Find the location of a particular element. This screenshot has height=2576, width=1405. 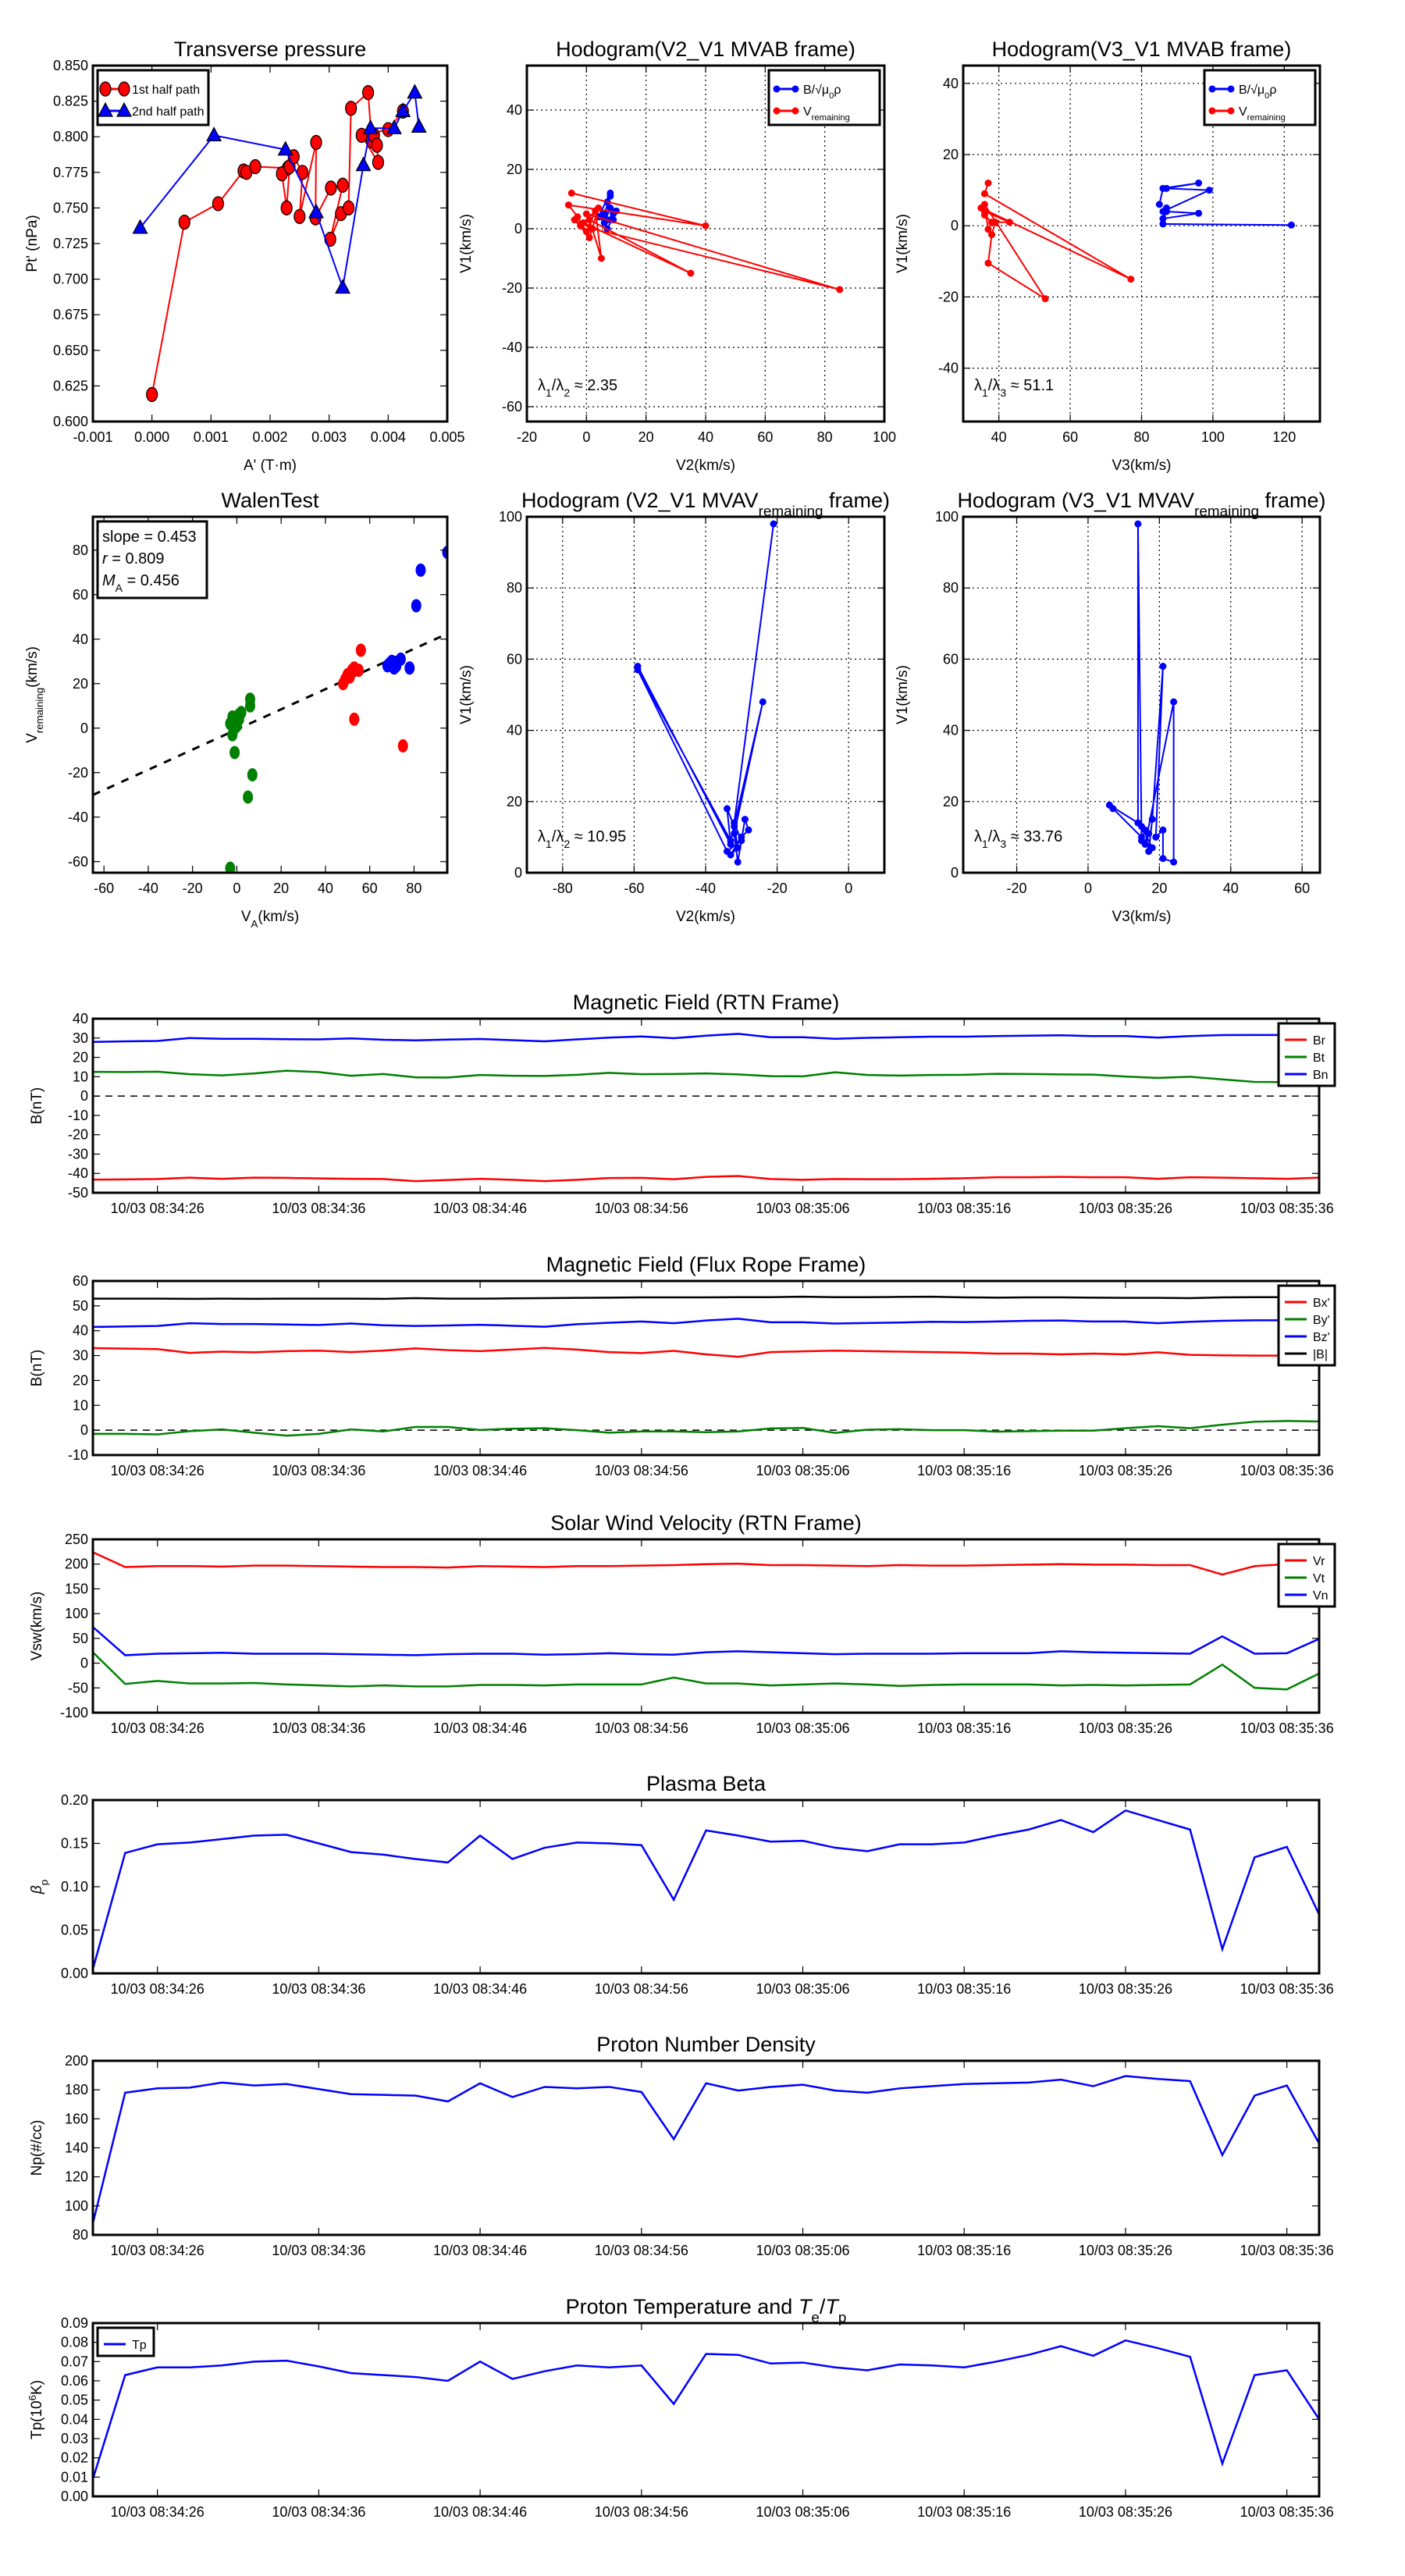

legend-label: Vt is located at coordinates (1319, 1578).